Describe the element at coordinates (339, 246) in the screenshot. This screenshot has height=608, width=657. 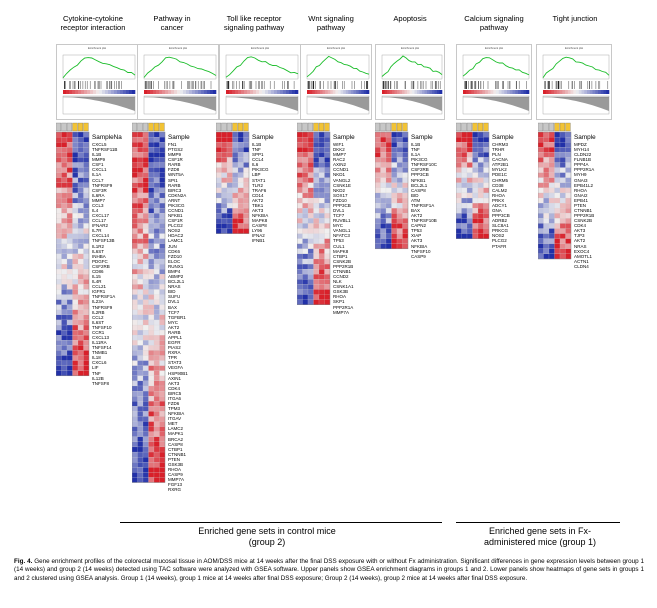
I see `gene-label: CUL1` at that location.